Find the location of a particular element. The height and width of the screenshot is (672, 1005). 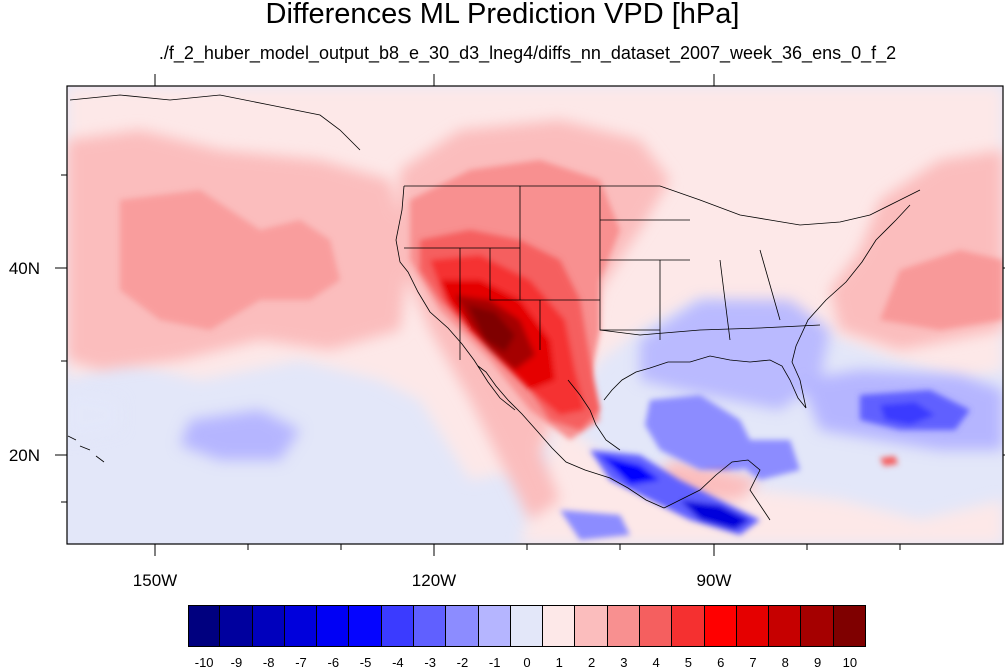

colorbar-tick-label: 4 is located at coordinates (656, 662).